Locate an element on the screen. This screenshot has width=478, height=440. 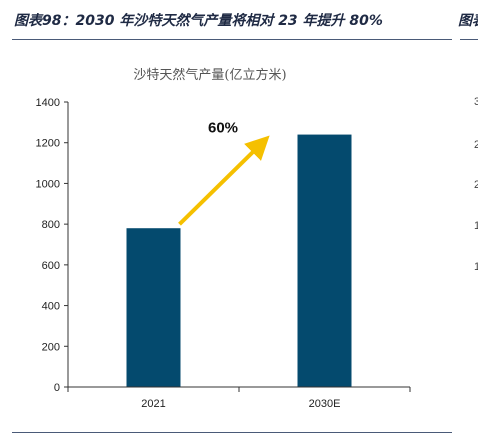
figure-title: 图表98：2030 年沙特天然气产量将相对 23 年提升 80% is located at coordinates (198, 21).